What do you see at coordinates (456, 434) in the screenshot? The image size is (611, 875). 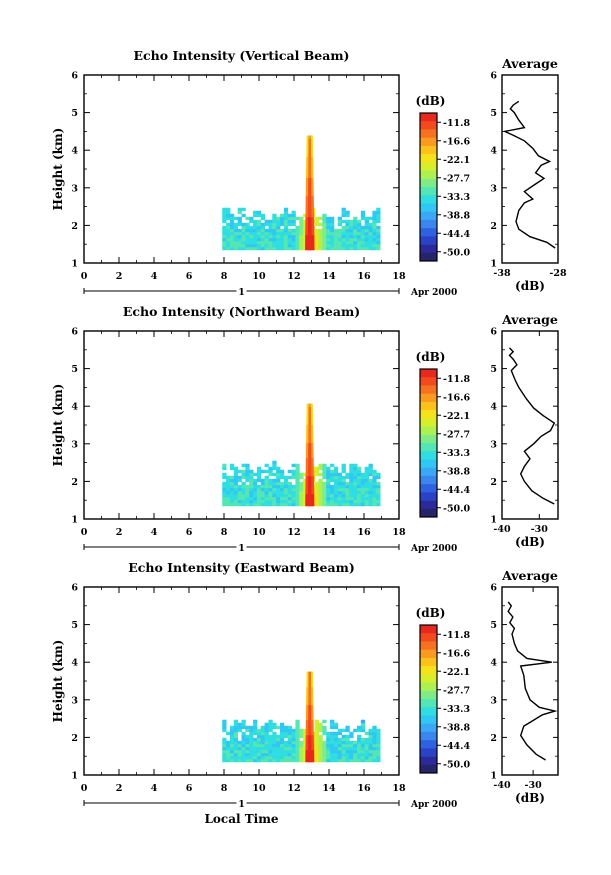 I see `colorbar-label: -27.7` at bounding box center [456, 434].